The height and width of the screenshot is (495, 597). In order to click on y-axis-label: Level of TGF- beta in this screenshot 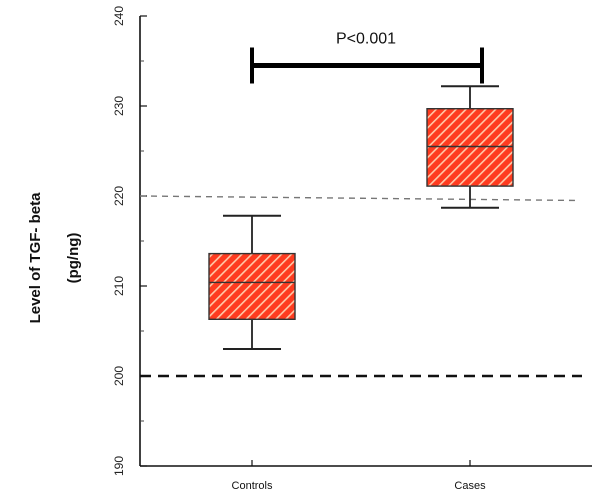, I will do `click(35, 258)`.